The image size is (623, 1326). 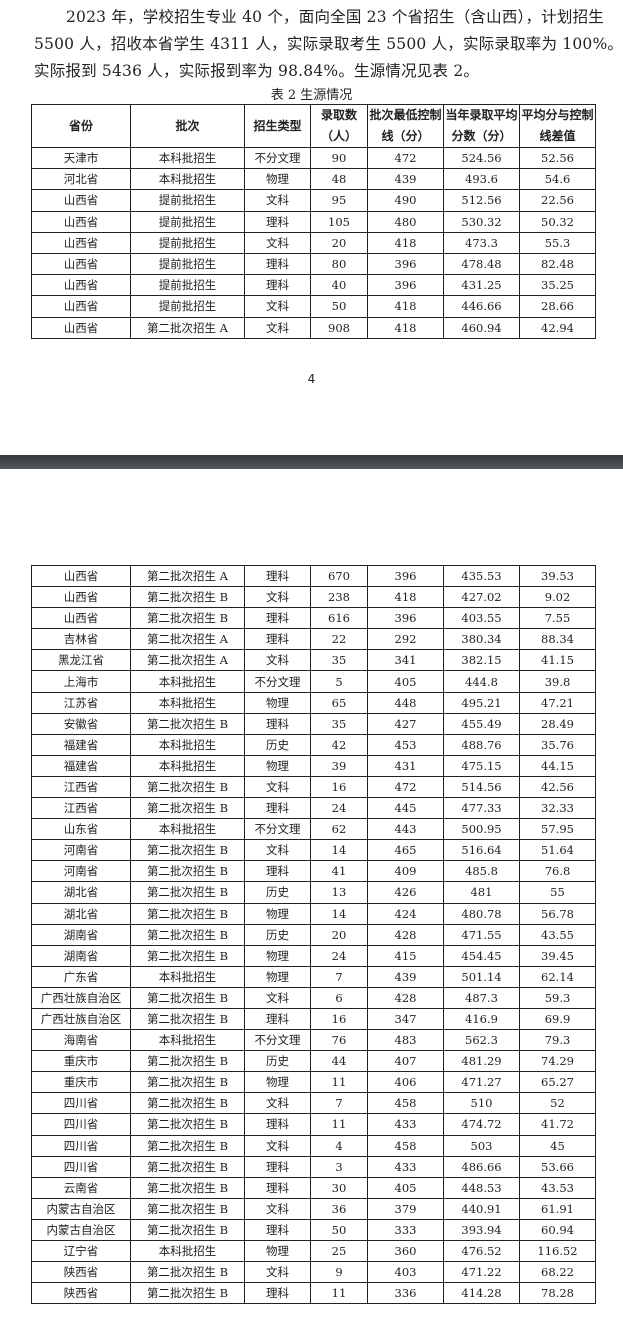 What do you see at coordinates (557, 1019) in the screenshot?
I see `cell-difference: 69.9` at bounding box center [557, 1019].